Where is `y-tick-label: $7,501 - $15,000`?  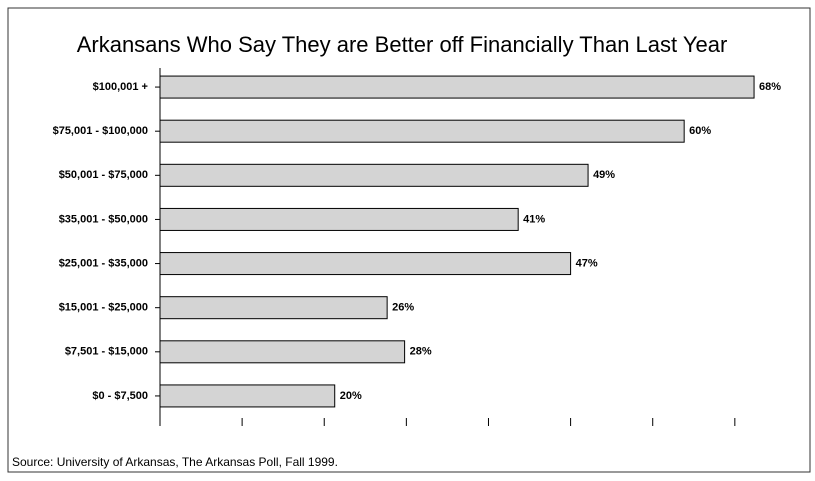 y-tick-label: $7,501 - $15,000 is located at coordinates (106, 352).